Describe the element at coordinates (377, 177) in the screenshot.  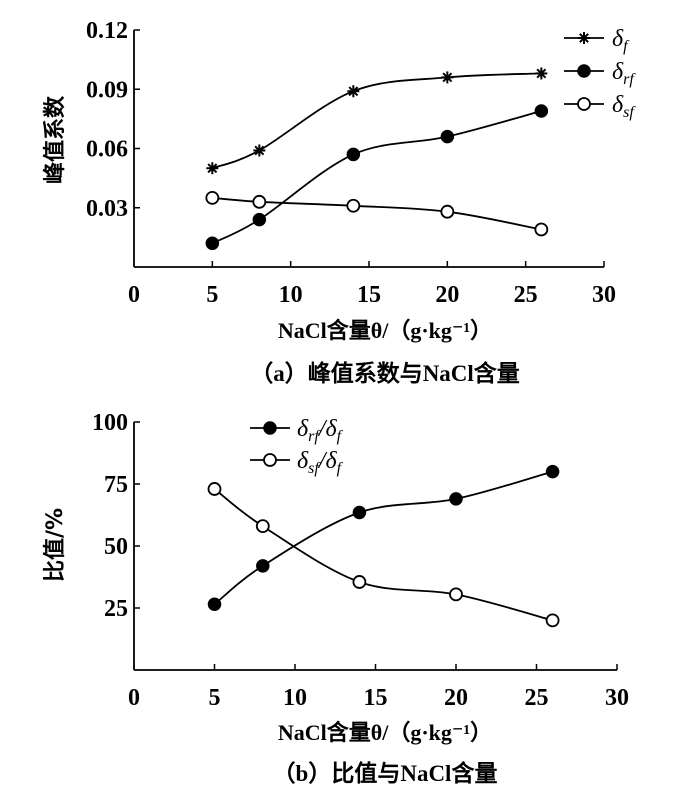
I see `series-δrf` at that location.